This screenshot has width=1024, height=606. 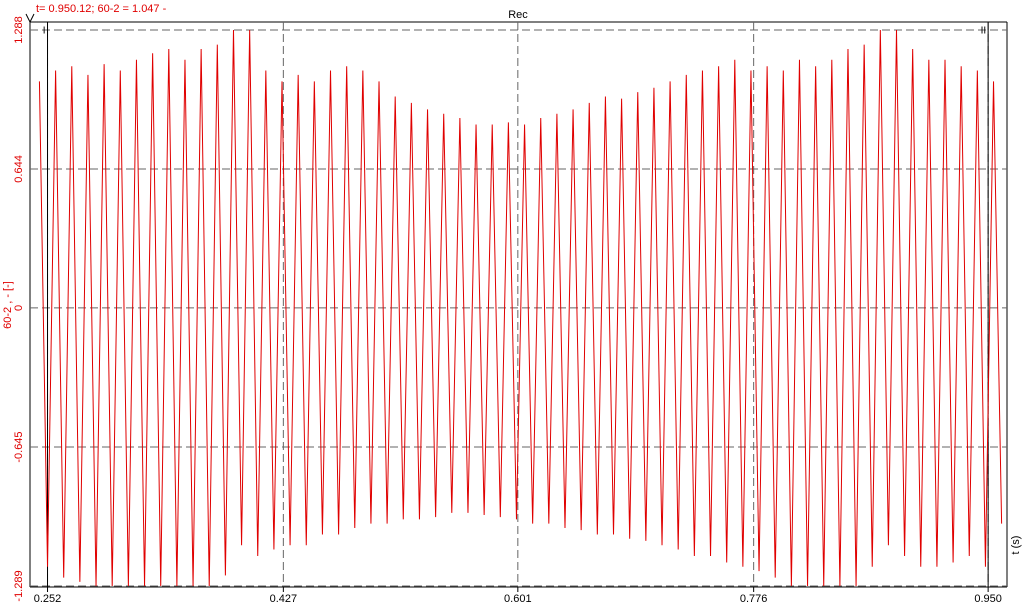 I want to click on y-tick-label: -1.289, so click(x=19, y=585).